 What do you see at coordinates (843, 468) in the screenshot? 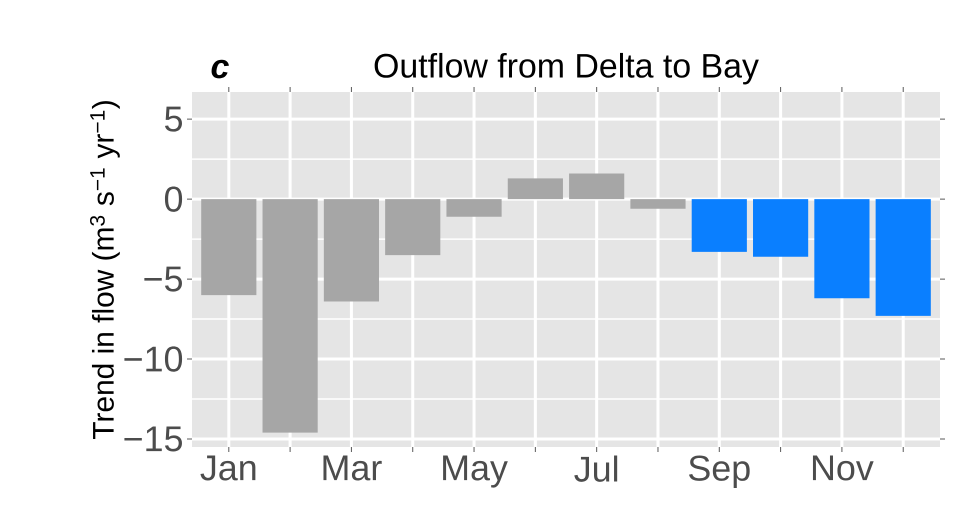
I see `x-tick-label: Nov` at bounding box center [843, 468].